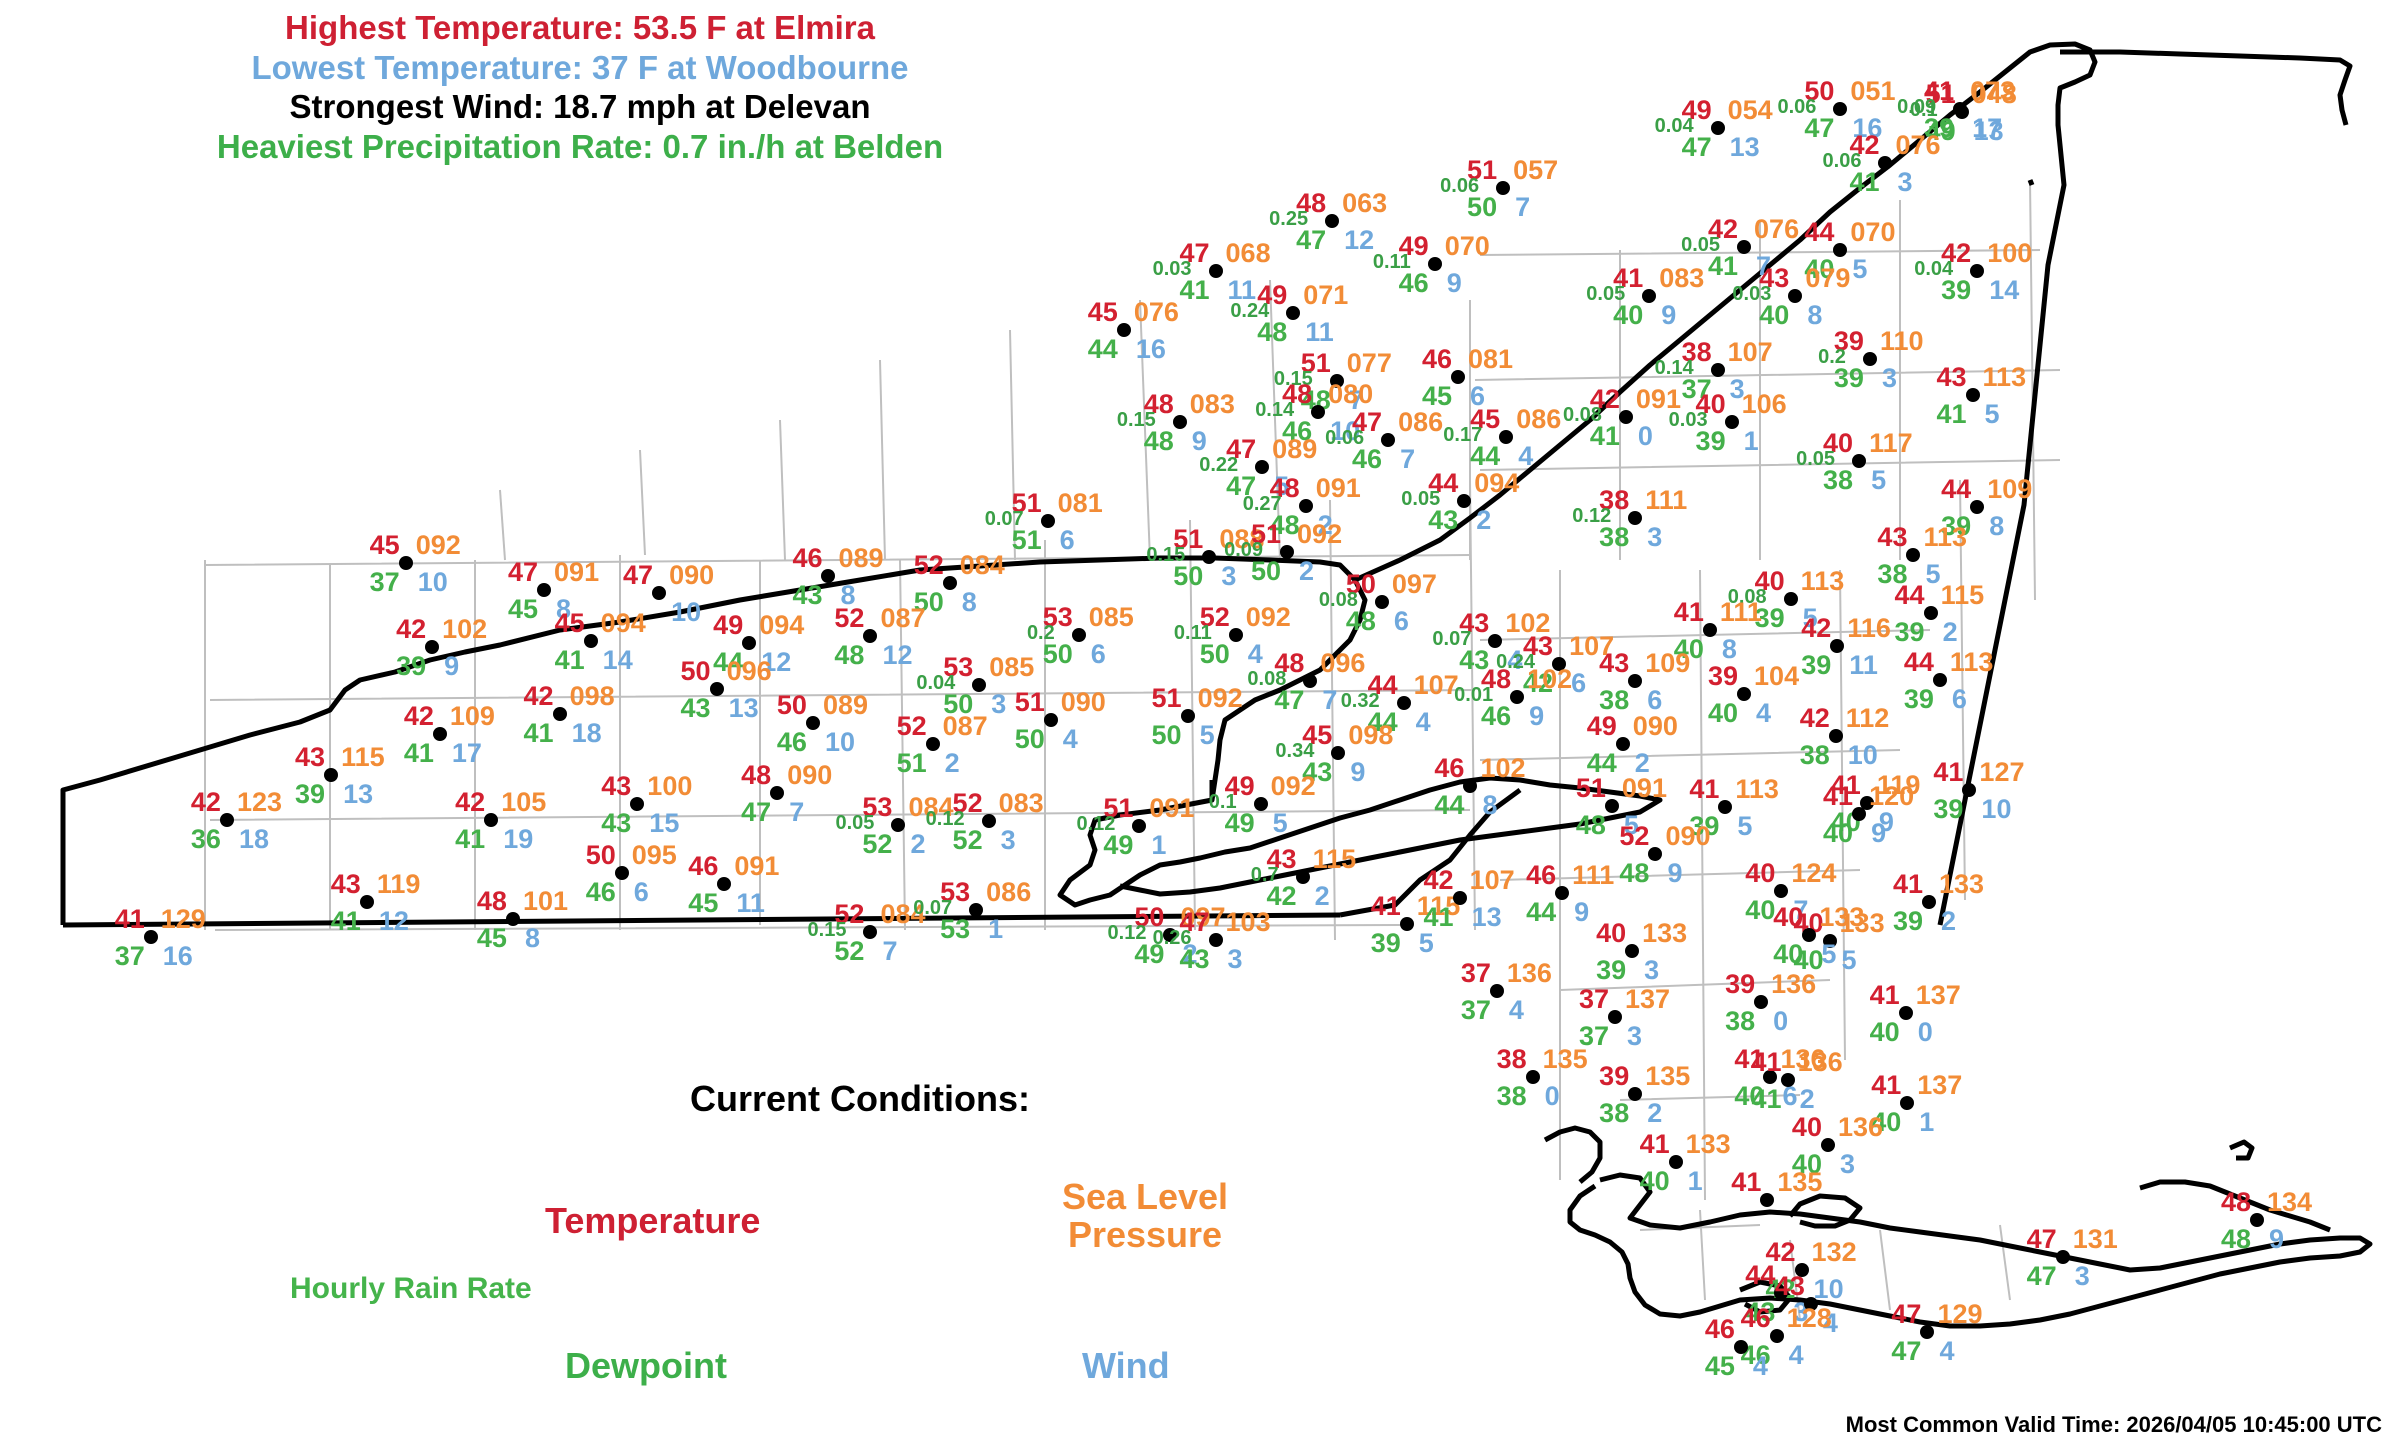 Image resolution: width=2400 pixels, height=1450 pixels. Describe the element at coordinates (1111, 616) in the screenshot. I see `station-pressure: 085` at that location.